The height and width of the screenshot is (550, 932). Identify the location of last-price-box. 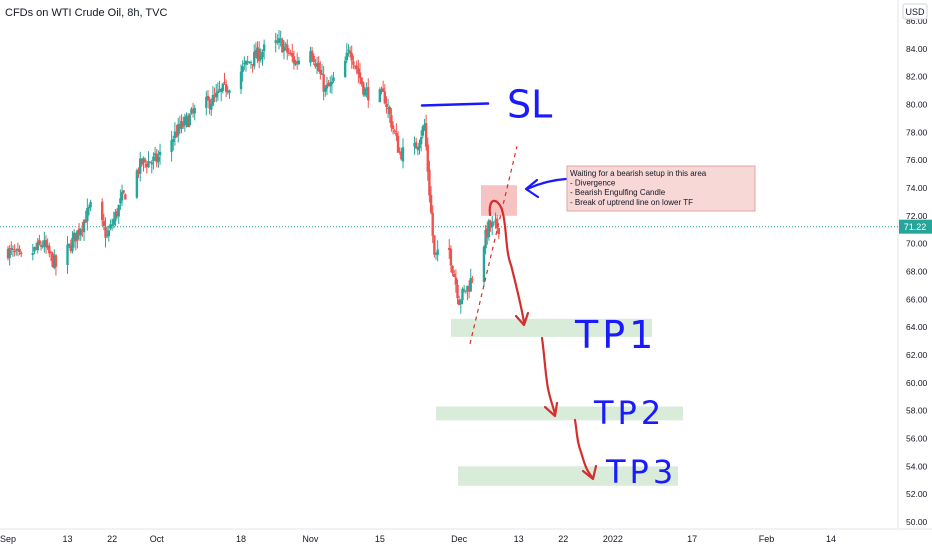
(915, 226).